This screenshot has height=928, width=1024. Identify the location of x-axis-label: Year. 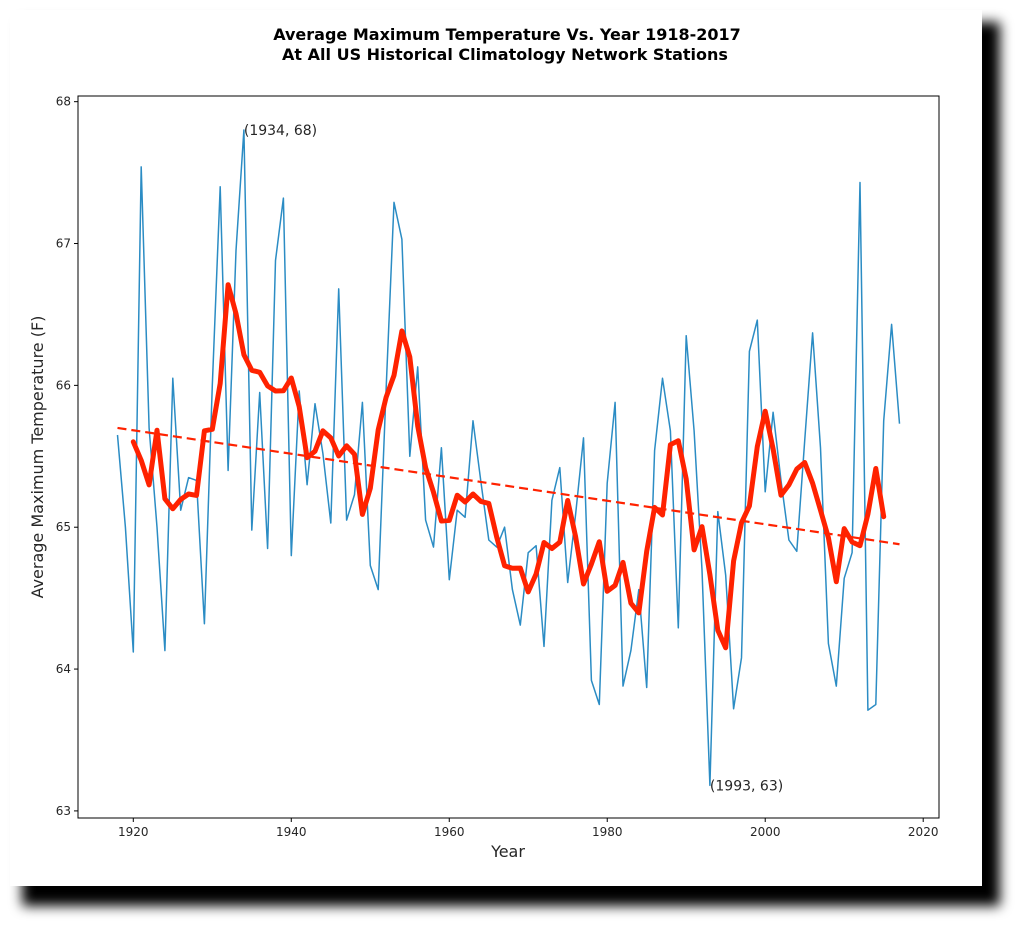
(507, 851).